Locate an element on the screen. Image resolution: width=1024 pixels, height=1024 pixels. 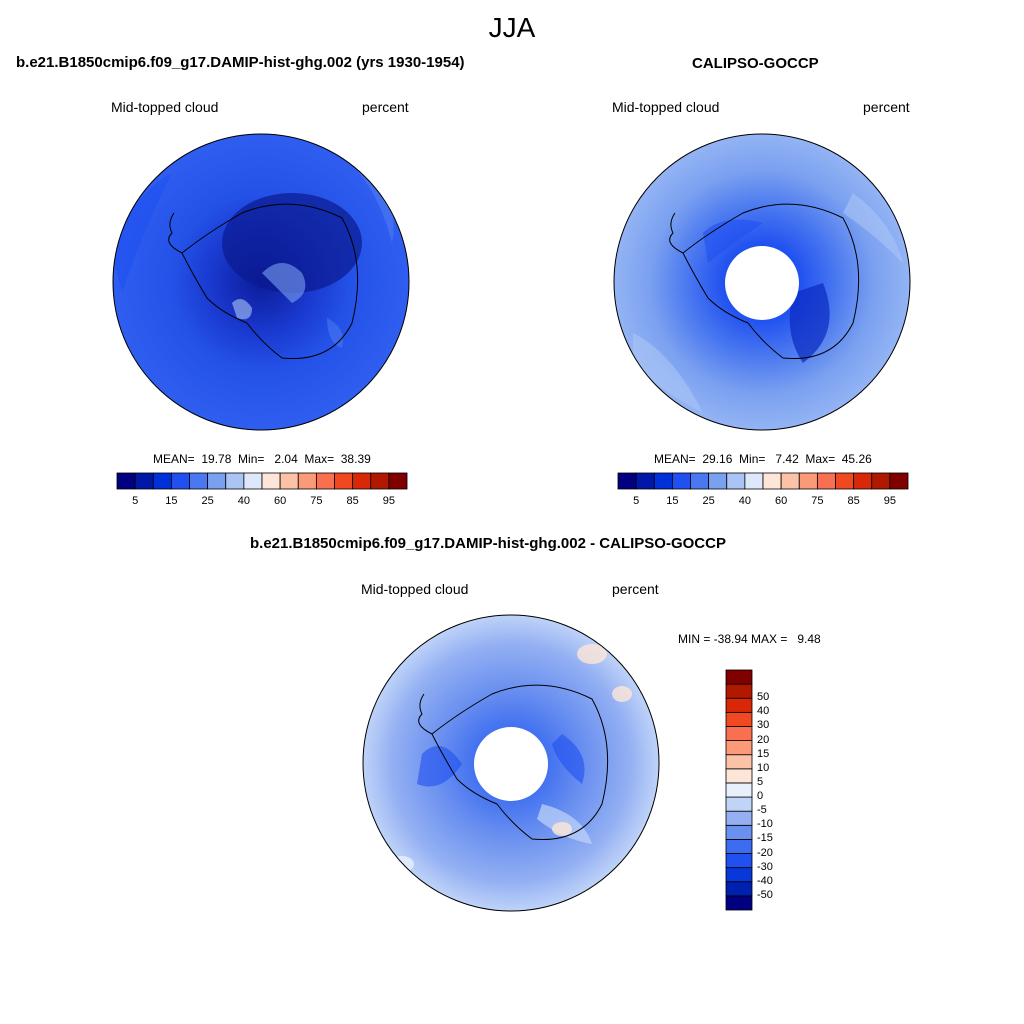
panel3-map is located at coordinates (511, 763).